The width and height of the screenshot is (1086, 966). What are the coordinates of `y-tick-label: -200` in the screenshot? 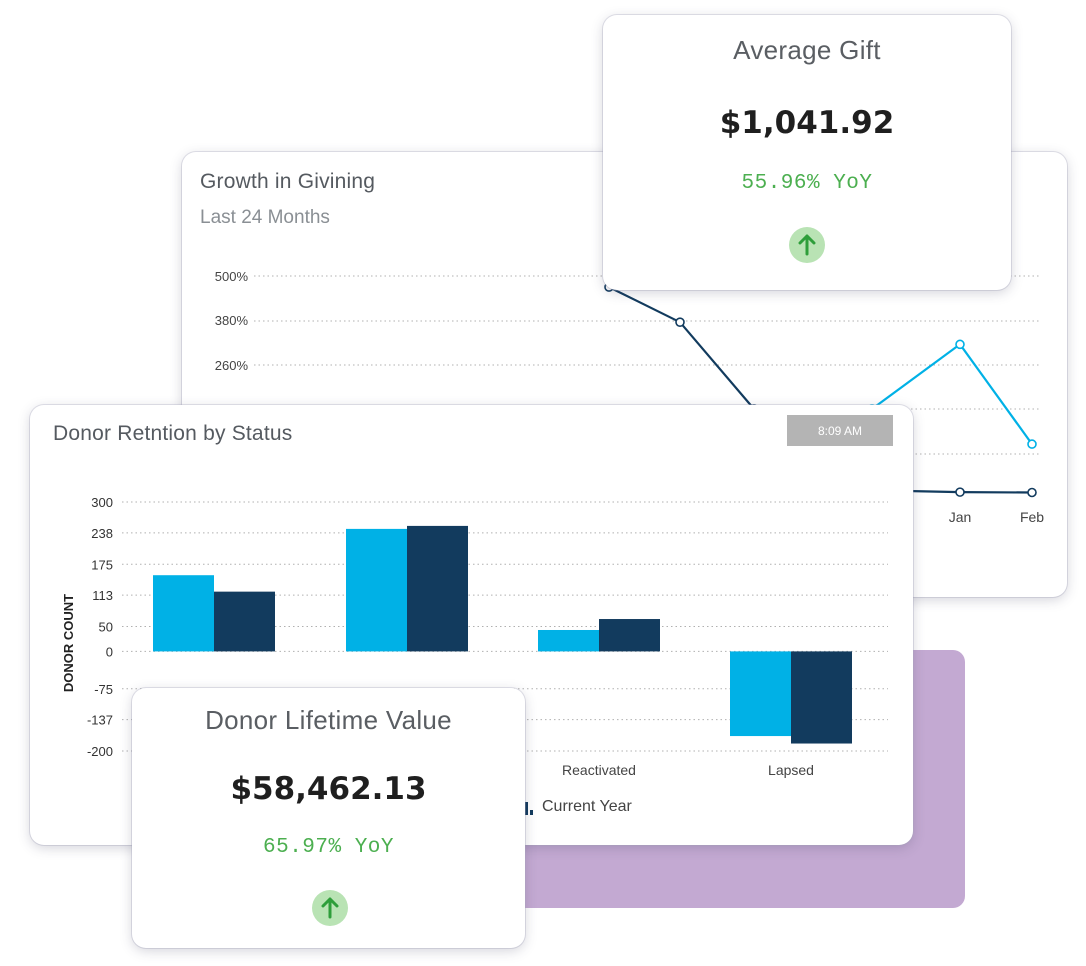 It's located at (100, 751).